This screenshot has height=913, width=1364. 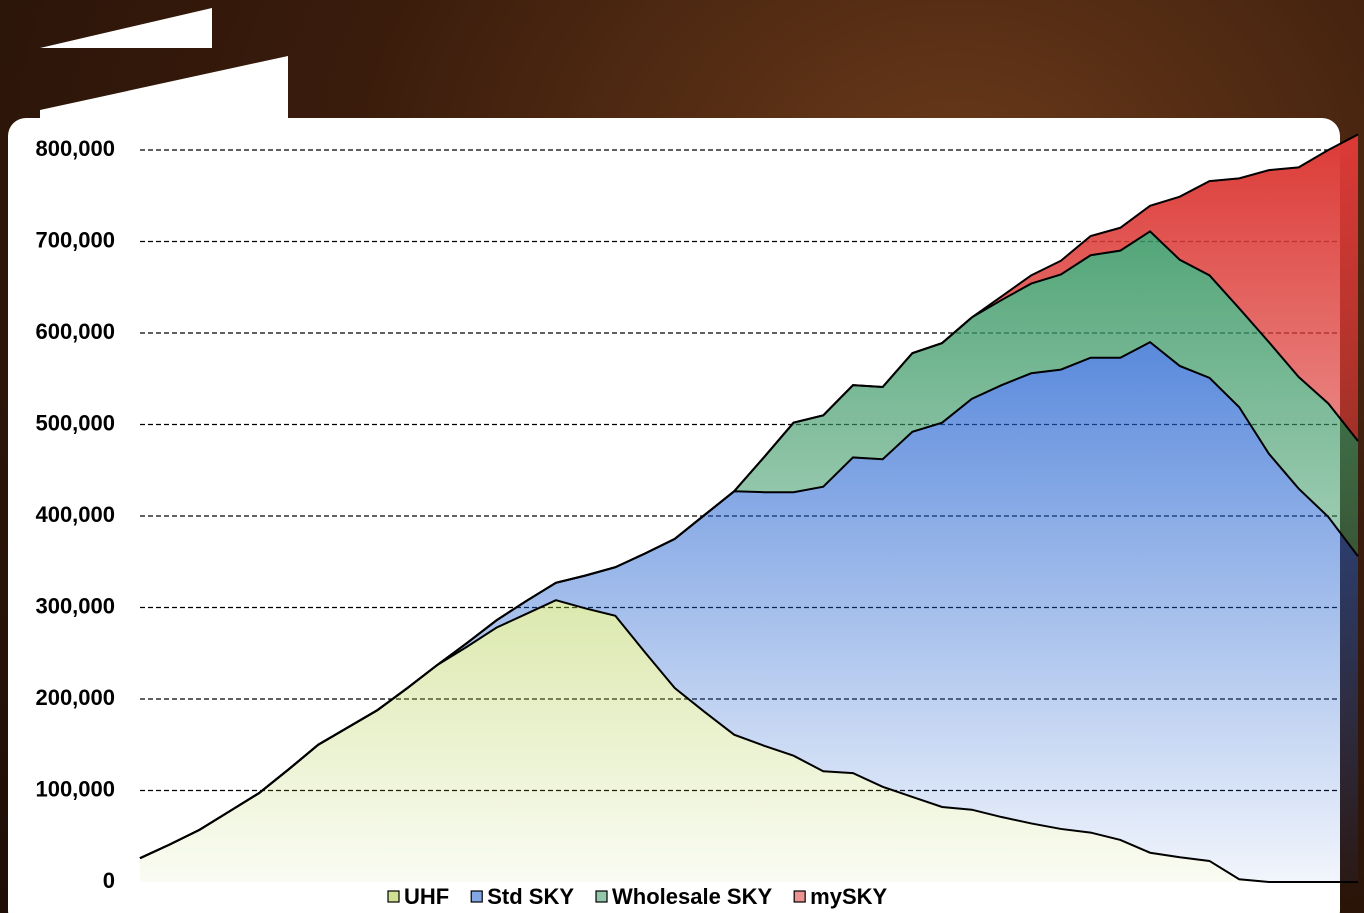 What do you see at coordinates (109, 880) in the screenshot?
I see `y-tick-label: 0` at bounding box center [109, 880].